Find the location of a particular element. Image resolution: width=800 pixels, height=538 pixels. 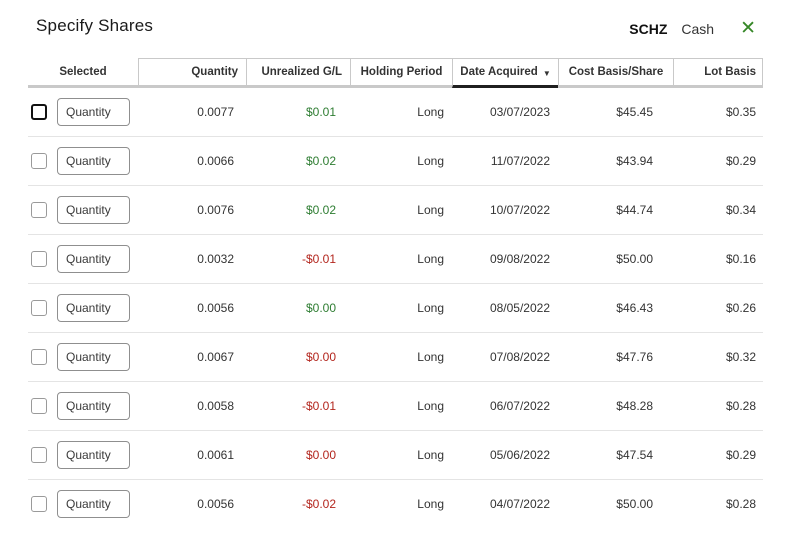

dialog-header-right: SCHZ Cash ✕ is located at coordinates (692, 28).